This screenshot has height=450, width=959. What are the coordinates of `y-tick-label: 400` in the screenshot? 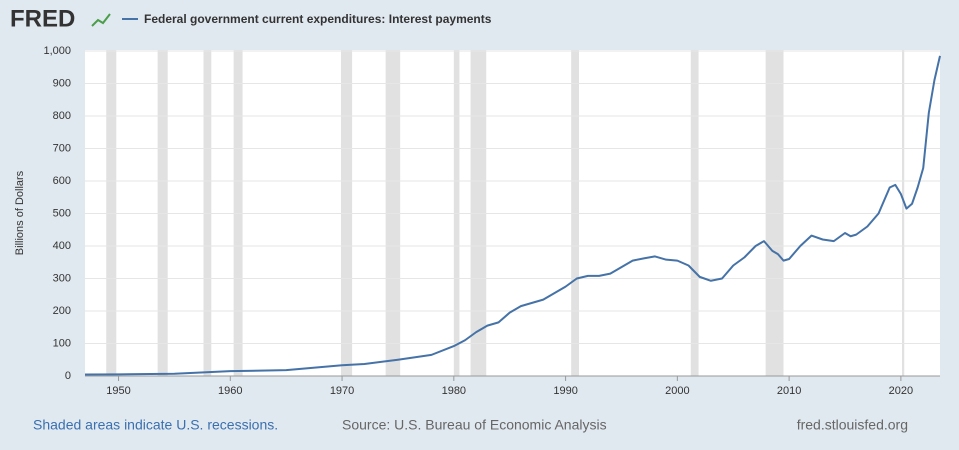 It's located at (62, 246).